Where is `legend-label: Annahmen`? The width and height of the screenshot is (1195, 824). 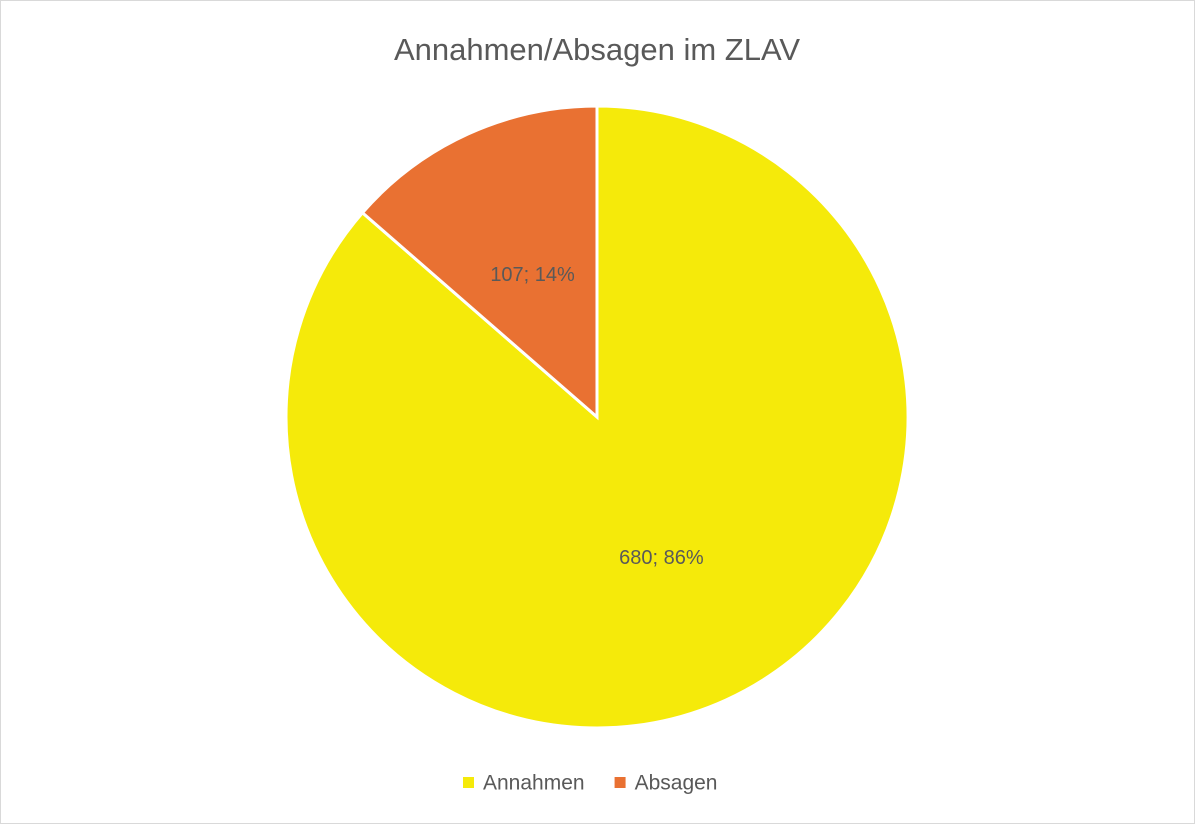
legend-label: Annahmen is located at coordinates (534, 783).